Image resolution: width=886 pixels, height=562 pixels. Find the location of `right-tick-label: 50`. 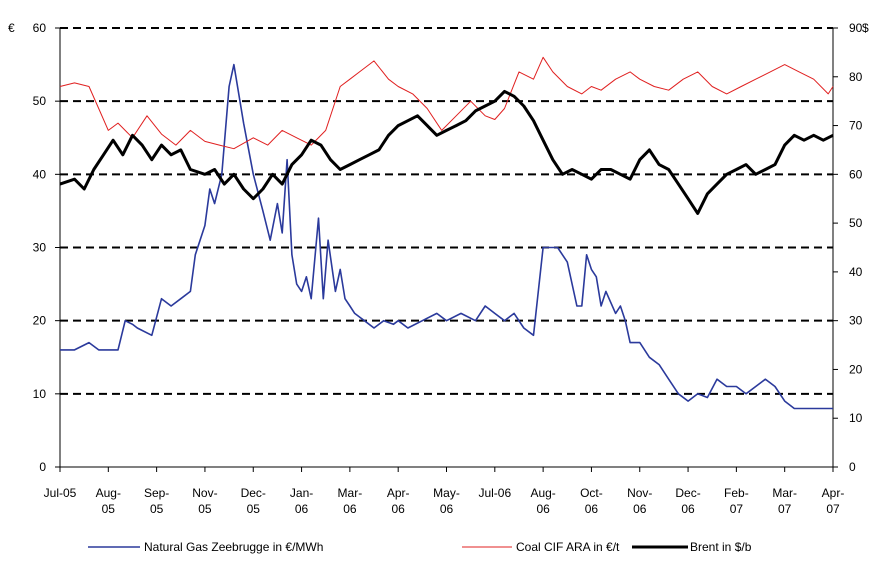

right-tick-label: 50 is located at coordinates (856, 223).